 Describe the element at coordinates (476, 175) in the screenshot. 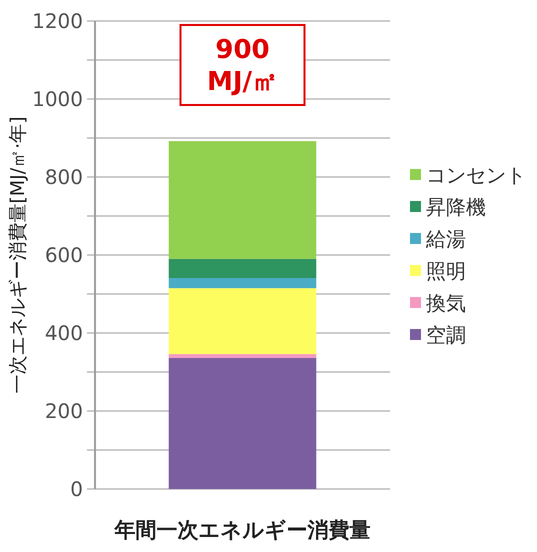

I see `legend-label: コンセント` at that location.